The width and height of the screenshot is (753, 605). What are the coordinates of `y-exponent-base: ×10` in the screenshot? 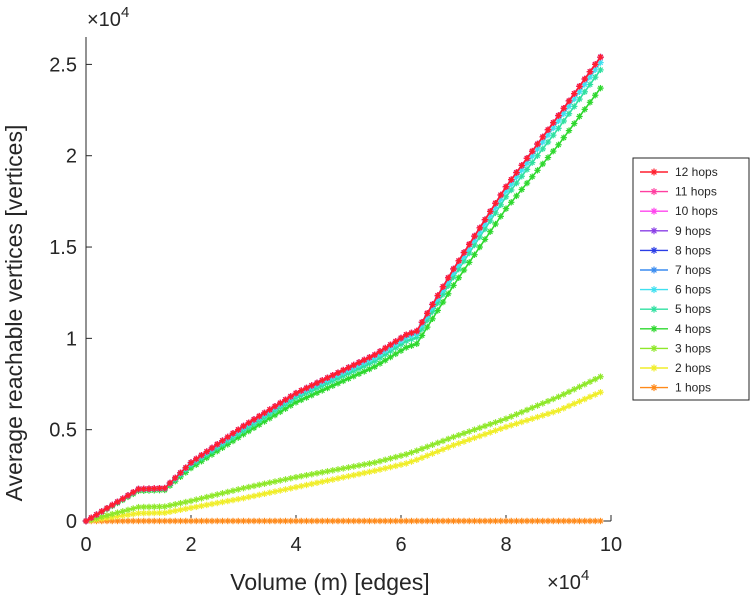 It's located at (104, 20).